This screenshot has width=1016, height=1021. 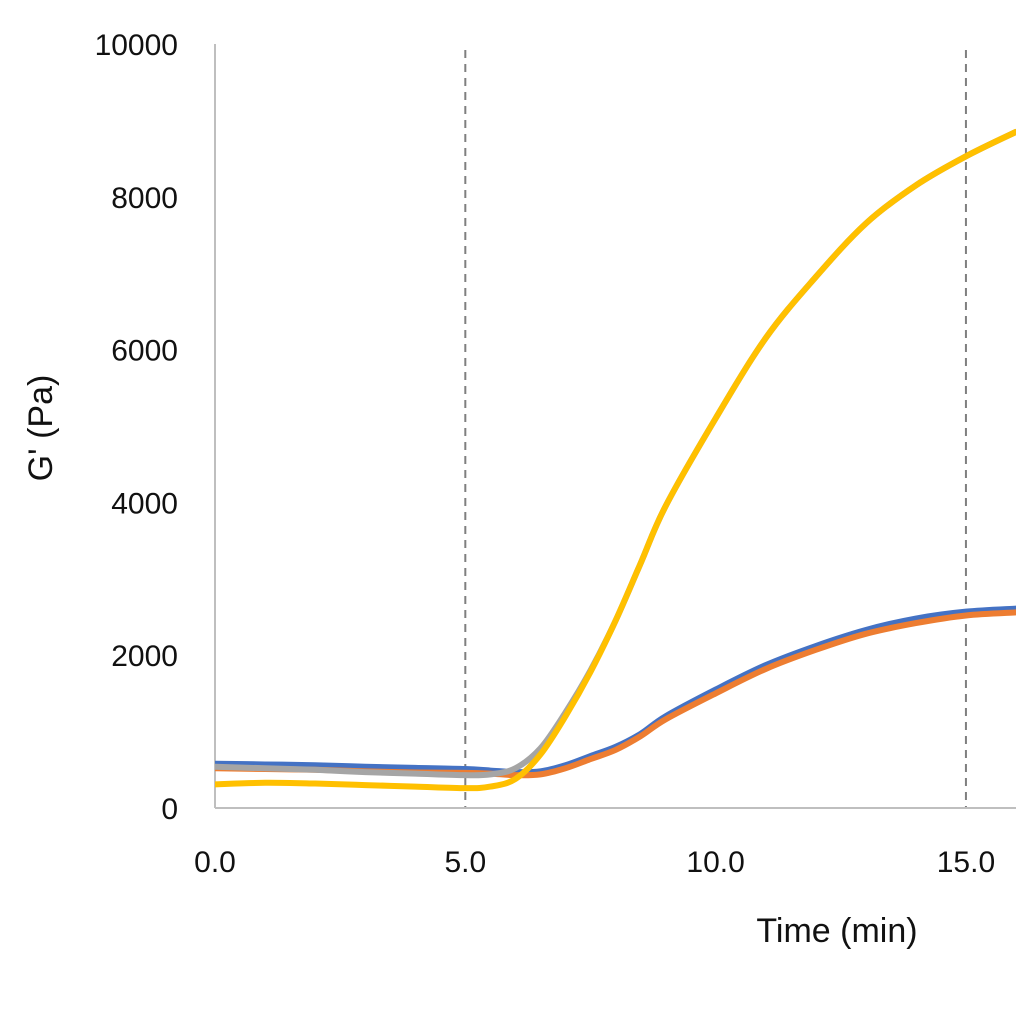 What do you see at coordinates (144, 656) in the screenshot?
I see `y-tick-label: 2000` at bounding box center [144, 656].